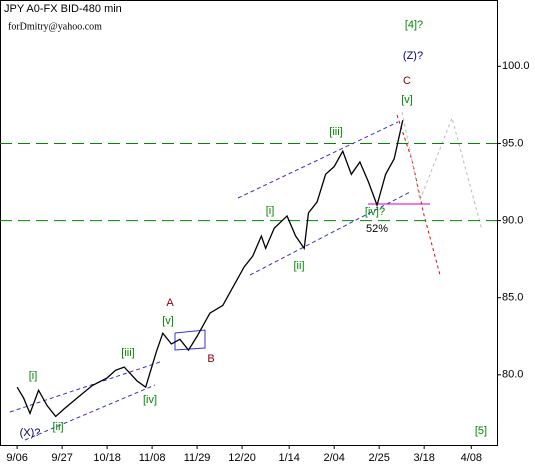 Image resolution: width=535 pixels, height=467 pixels. What do you see at coordinates (242, 458) in the screenshot?
I see `x-tick-label: 12/20` at bounding box center [242, 458].